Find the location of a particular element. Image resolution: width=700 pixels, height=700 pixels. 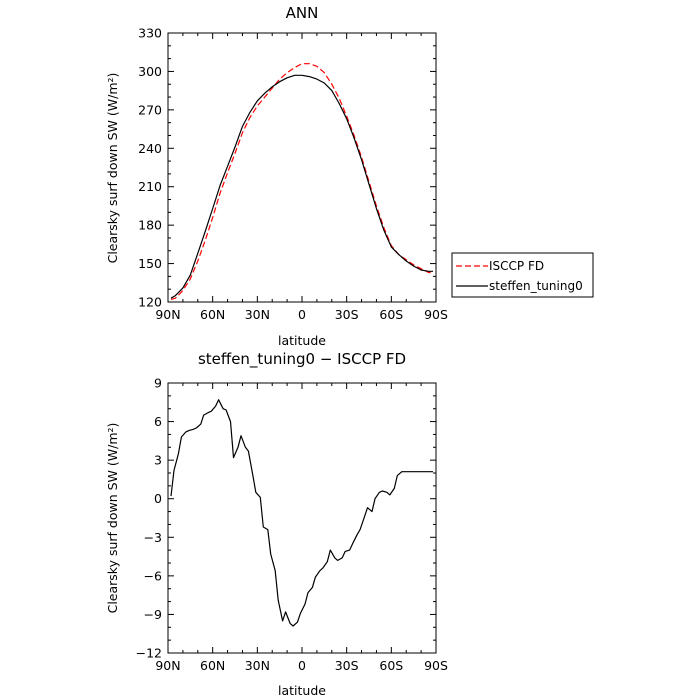

top-y-tick-label: 270 is located at coordinates (150, 109).